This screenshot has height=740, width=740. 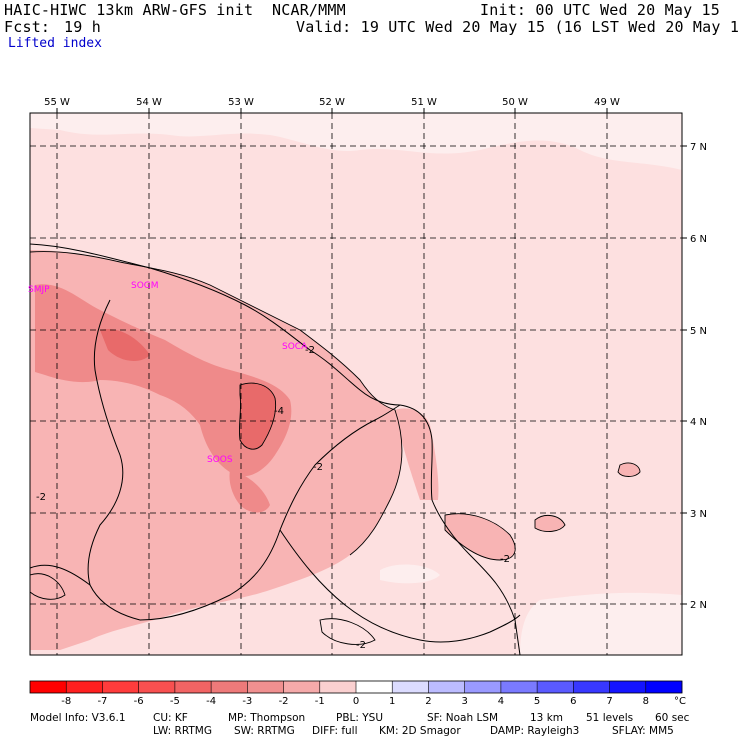 What do you see at coordinates (145, 286) in the screenshot?
I see `station-label: SOGM` at bounding box center [145, 286].